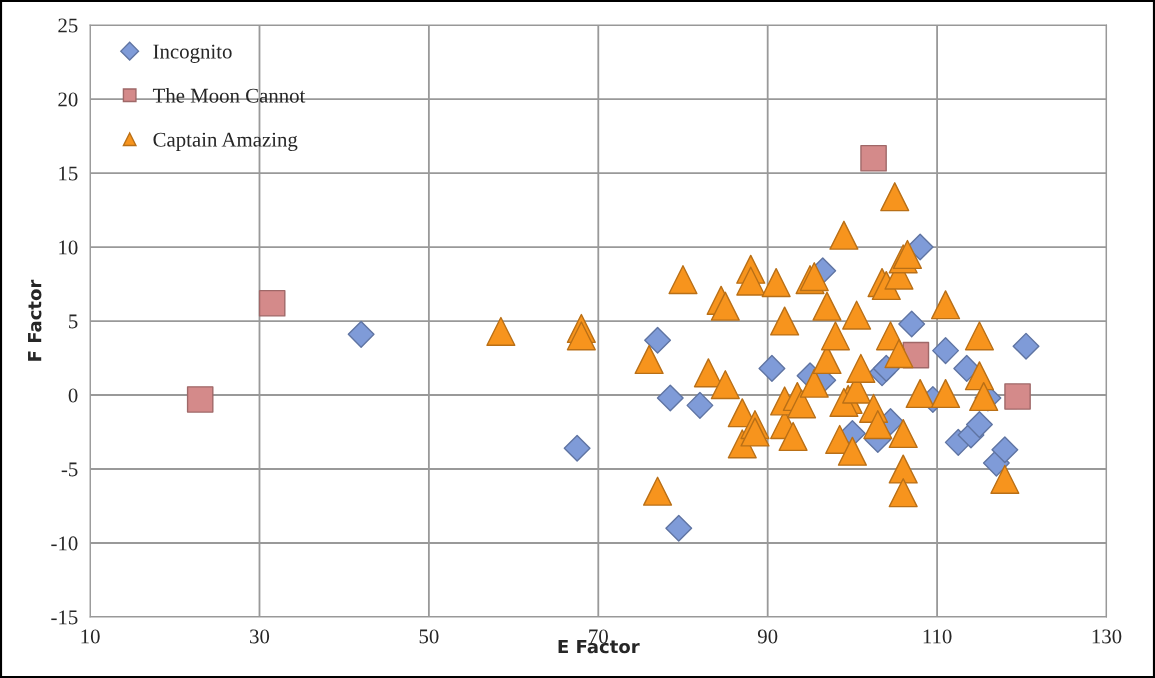 The image size is (1155, 678). What do you see at coordinates (429, 636) in the screenshot?
I see `x-tick-label: 50` at bounding box center [429, 636].